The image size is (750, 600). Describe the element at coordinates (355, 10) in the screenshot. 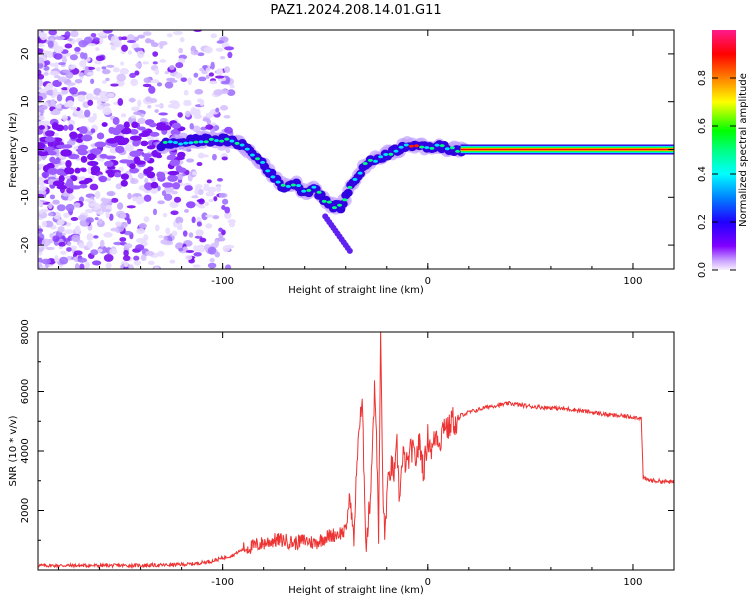

I see `page-title: PAZ1.2024.208.14.01.G11` at that location.